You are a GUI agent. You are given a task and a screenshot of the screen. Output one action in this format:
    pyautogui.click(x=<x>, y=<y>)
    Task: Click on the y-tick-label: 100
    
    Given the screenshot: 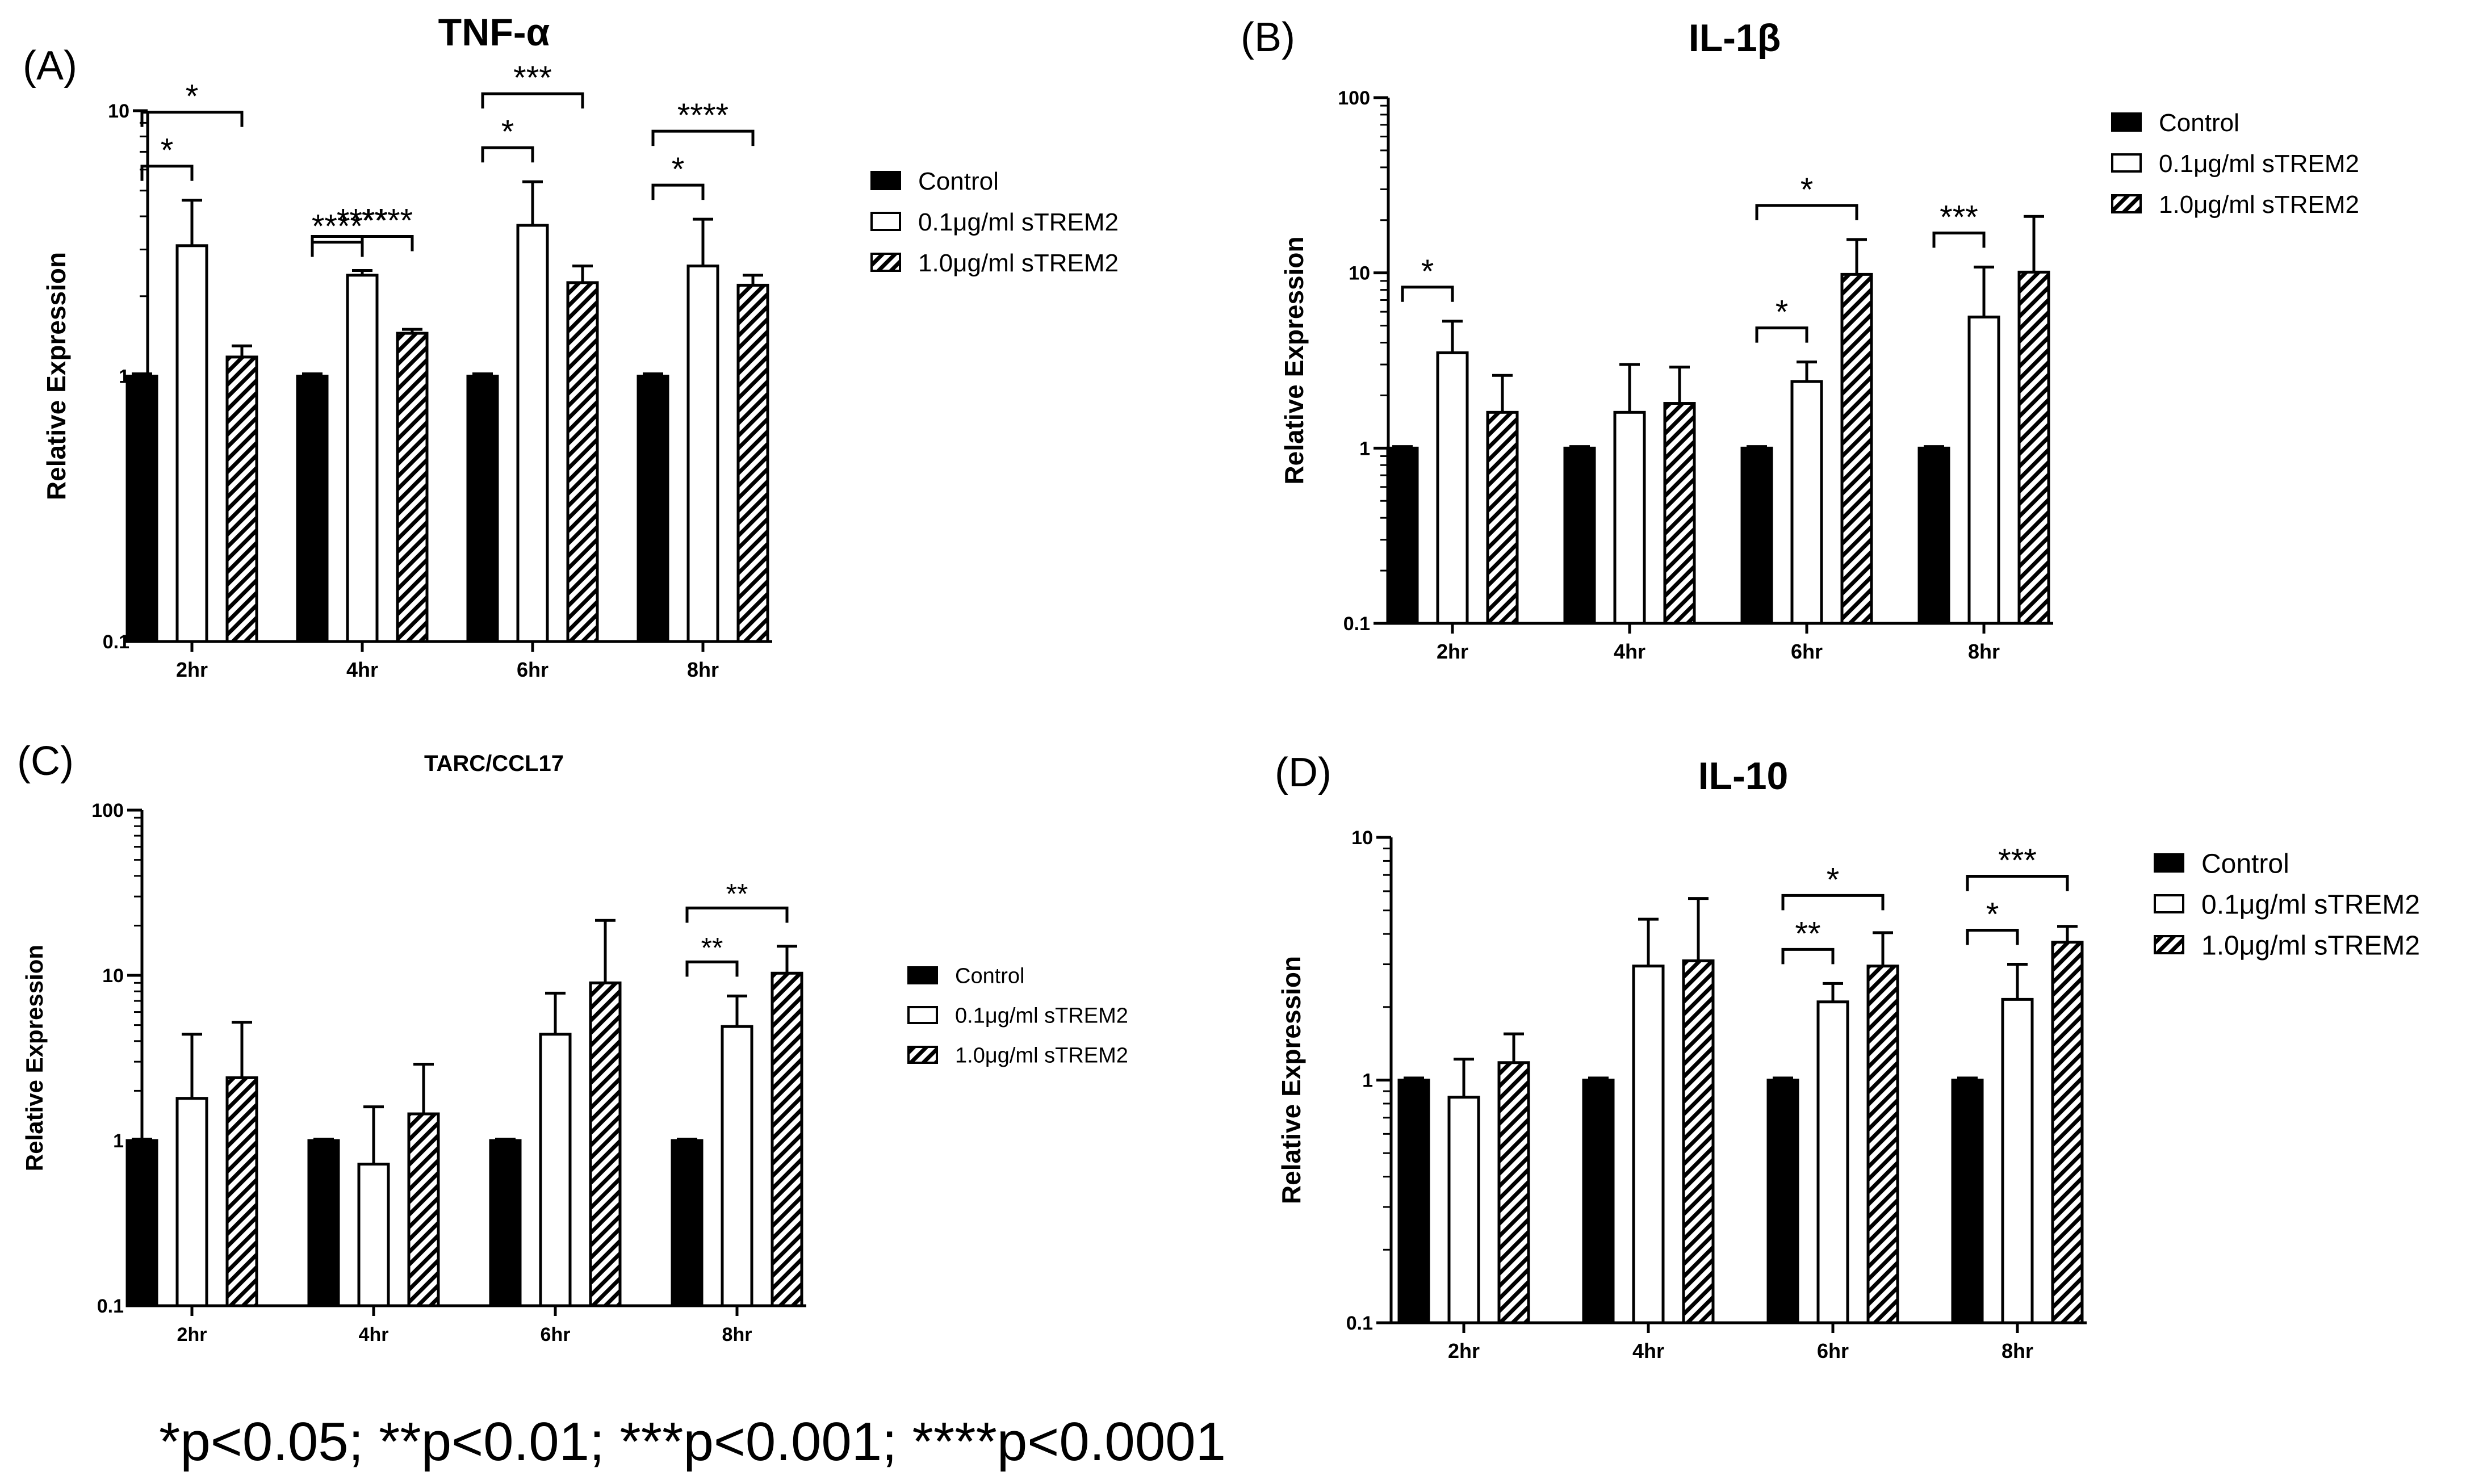 What is the action you would take?
    pyautogui.click(x=108, y=811)
    